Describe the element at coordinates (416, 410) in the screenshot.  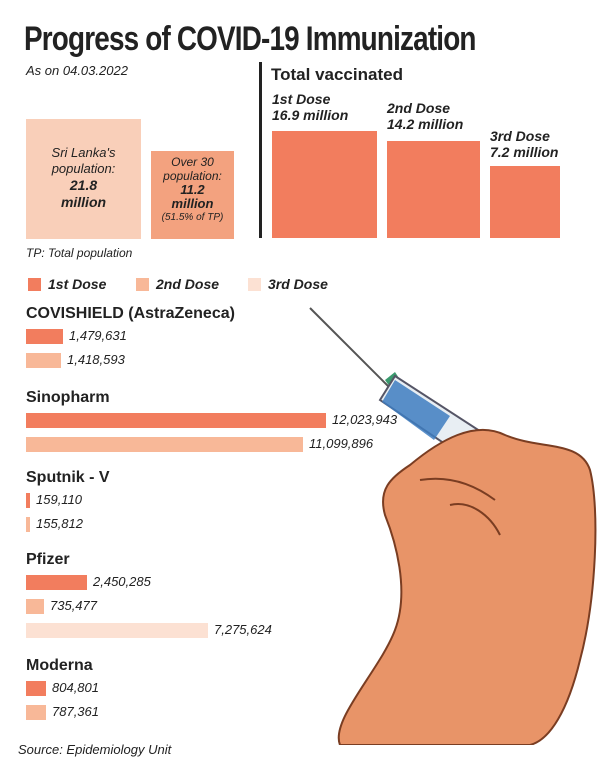
I see `syringe-liquid` at that location.